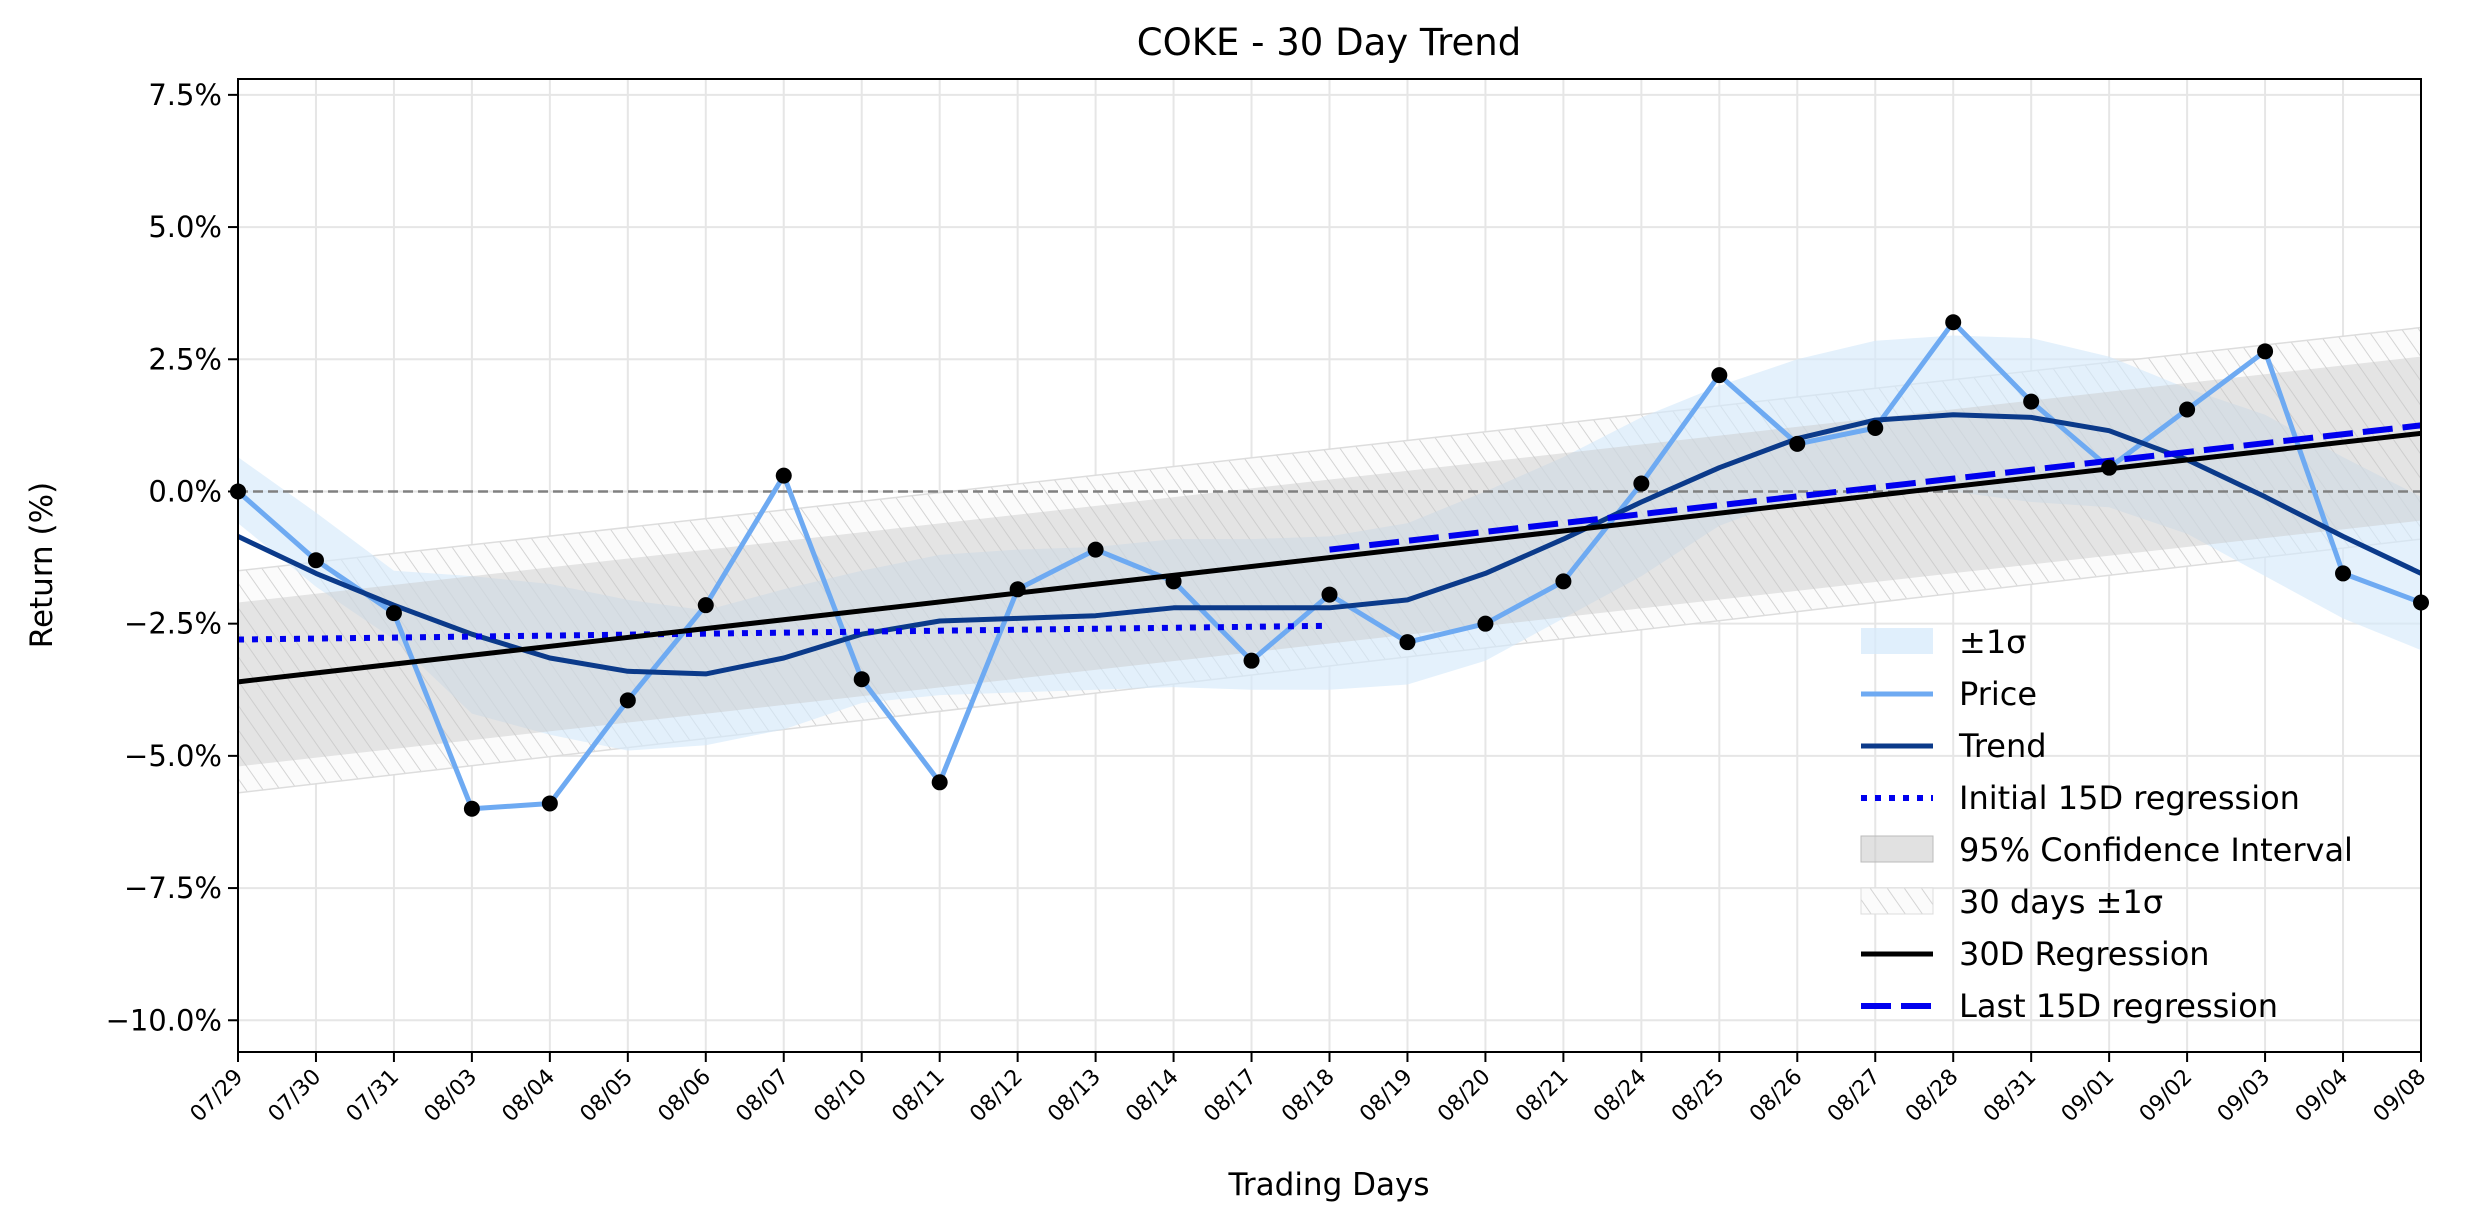 Image resolution: width=2474 pixels, height=1224 pixels. What do you see at coordinates (2084, 954) in the screenshot?
I see `legend-label: 30D Regression` at bounding box center [2084, 954].